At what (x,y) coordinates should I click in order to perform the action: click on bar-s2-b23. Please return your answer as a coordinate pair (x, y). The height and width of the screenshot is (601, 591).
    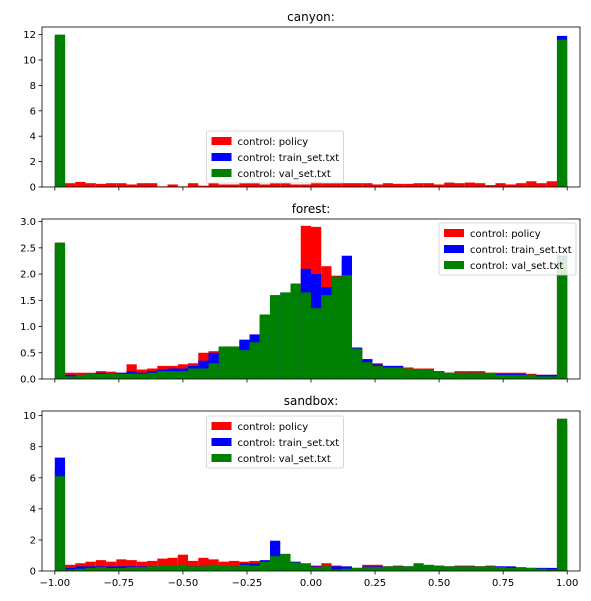
    Looking at the image, I should click on (295, 566).